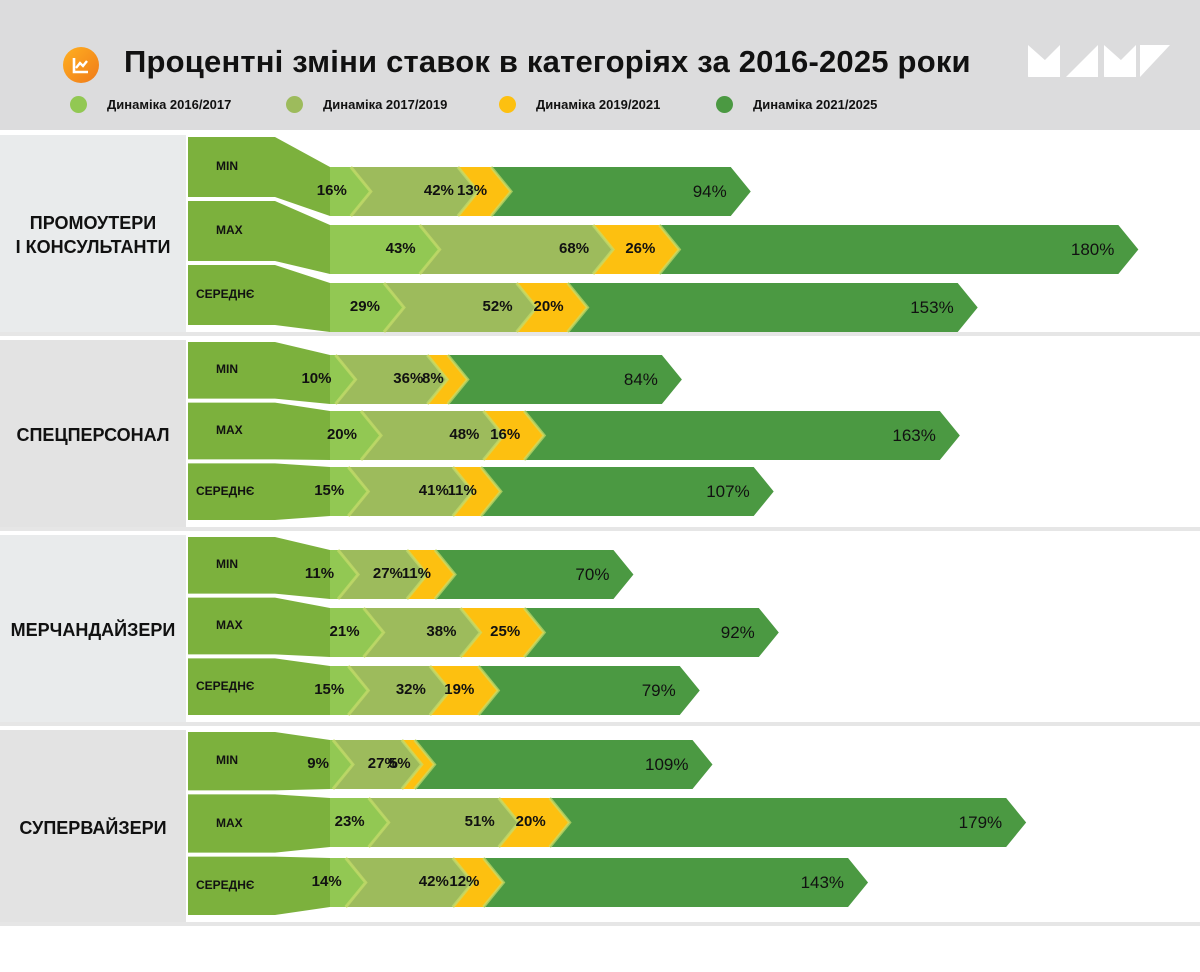  I want to click on value-label: 107%, so click(728, 491).